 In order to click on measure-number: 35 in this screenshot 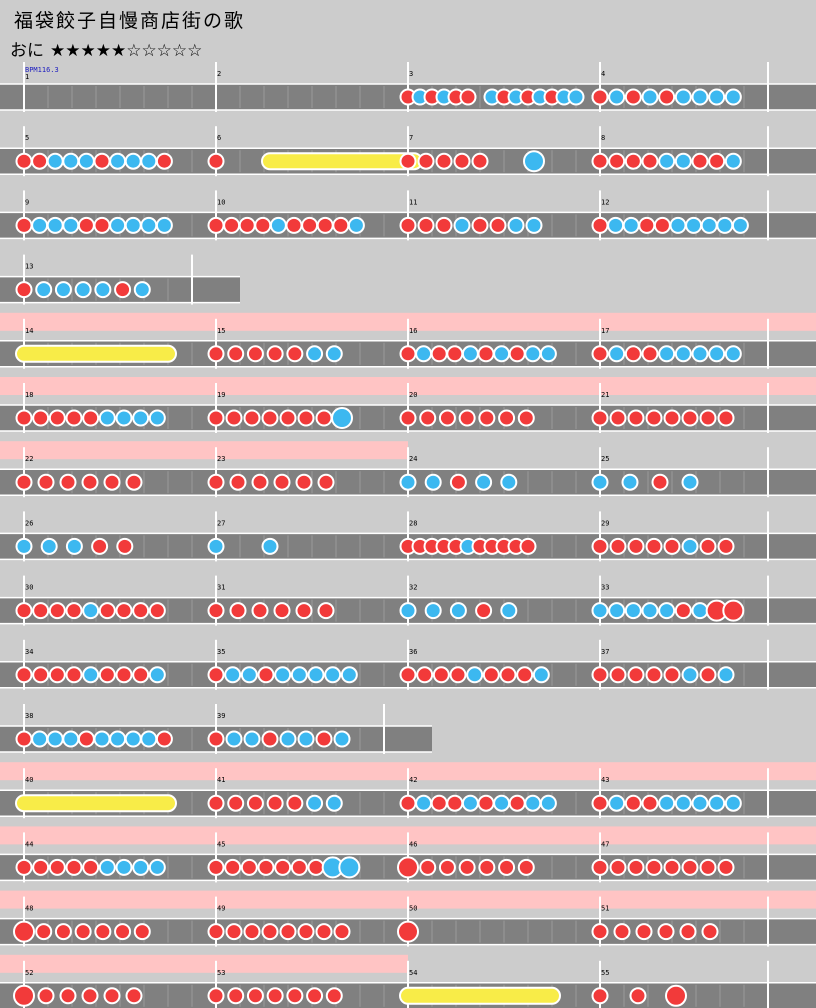, I will do `click(221, 652)`.